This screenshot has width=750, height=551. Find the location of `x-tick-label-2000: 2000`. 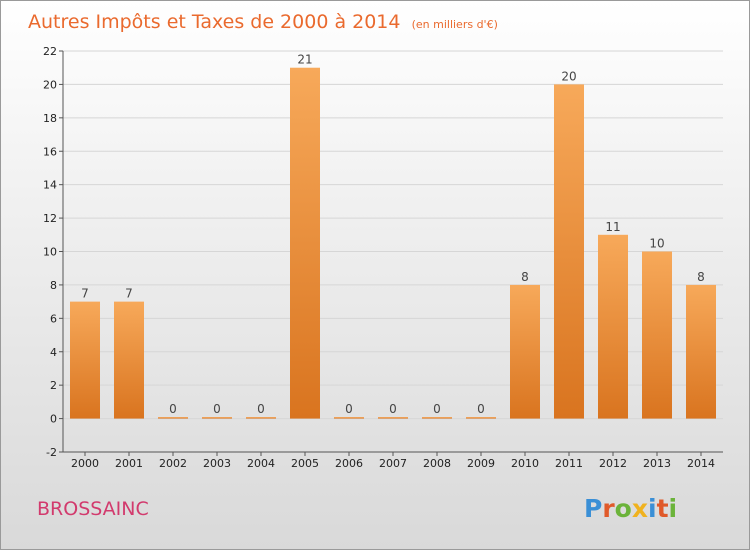

x-tick-label-2000: 2000 is located at coordinates (85, 463).